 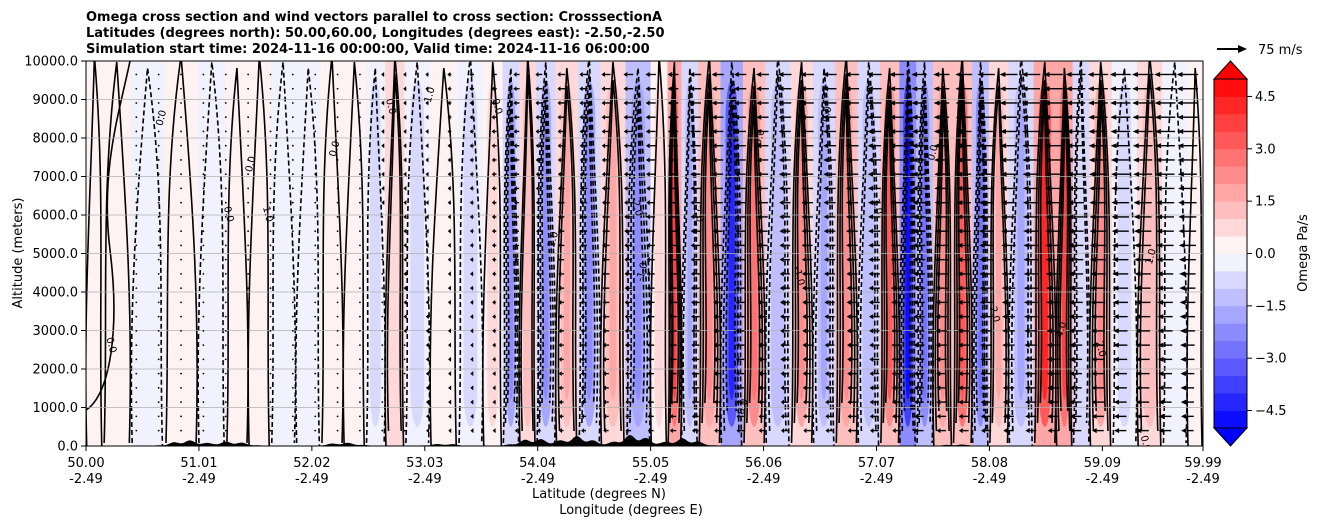 I want to click on quiver-key-label: 75 m/s, so click(x=1280, y=50).